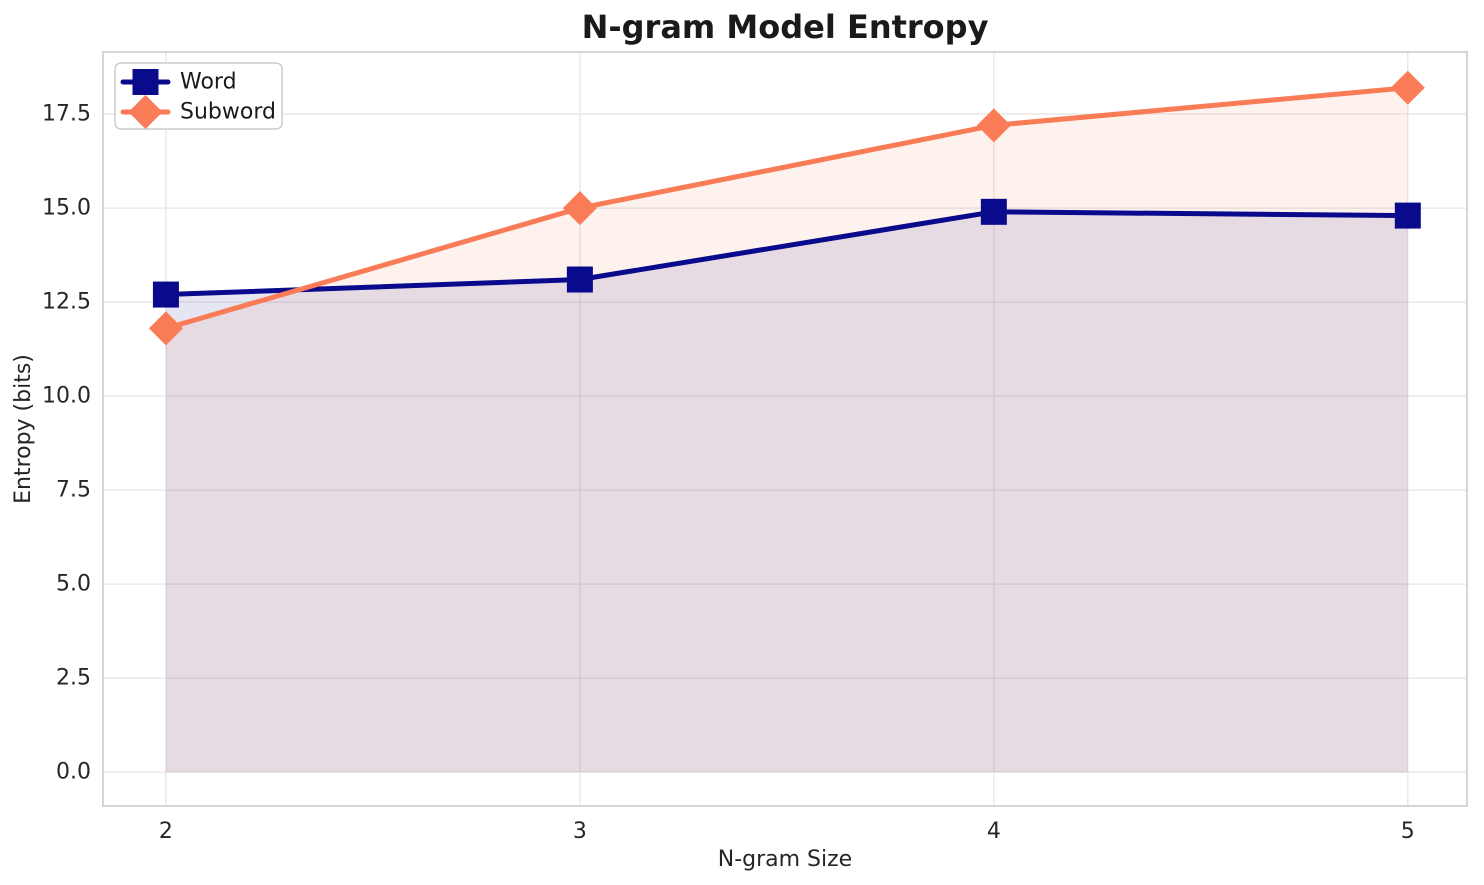 The width and height of the screenshot is (1484, 885). Describe the element at coordinates (580, 831) in the screenshot. I see `x-tick-label: 3` at that location.